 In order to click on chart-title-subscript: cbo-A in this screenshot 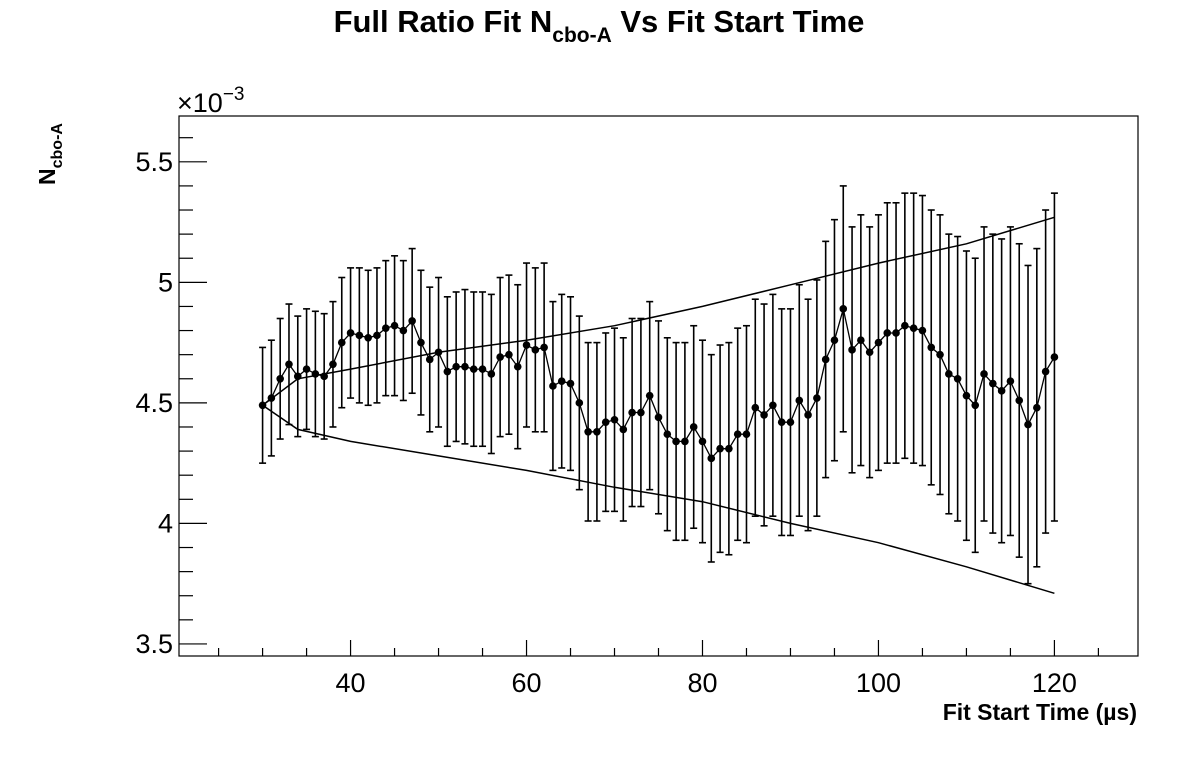, I will do `click(582, 35)`.